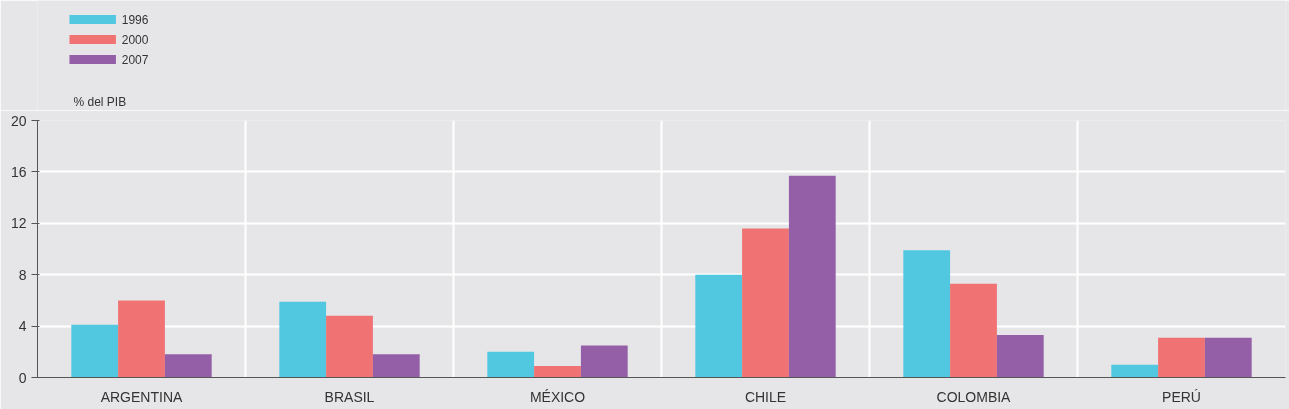 This screenshot has width=1289, height=409. What do you see at coordinates (135, 40) in the screenshot?
I see `legend-label: 2000` at bounding box center [135, 40].